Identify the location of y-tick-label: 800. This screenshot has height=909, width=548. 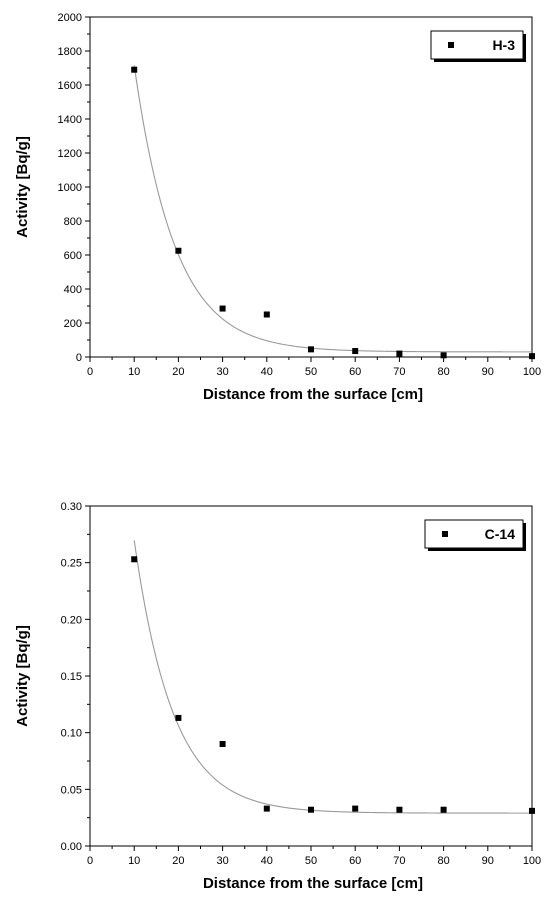
(73, 222).